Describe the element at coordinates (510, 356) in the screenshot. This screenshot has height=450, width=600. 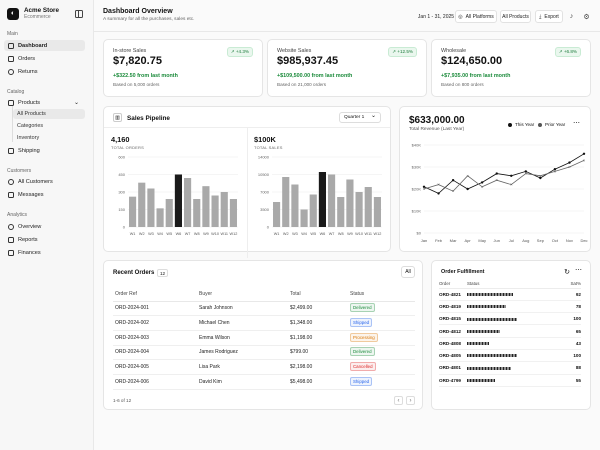
I see `table-row: ORD-4805 100` at that location.